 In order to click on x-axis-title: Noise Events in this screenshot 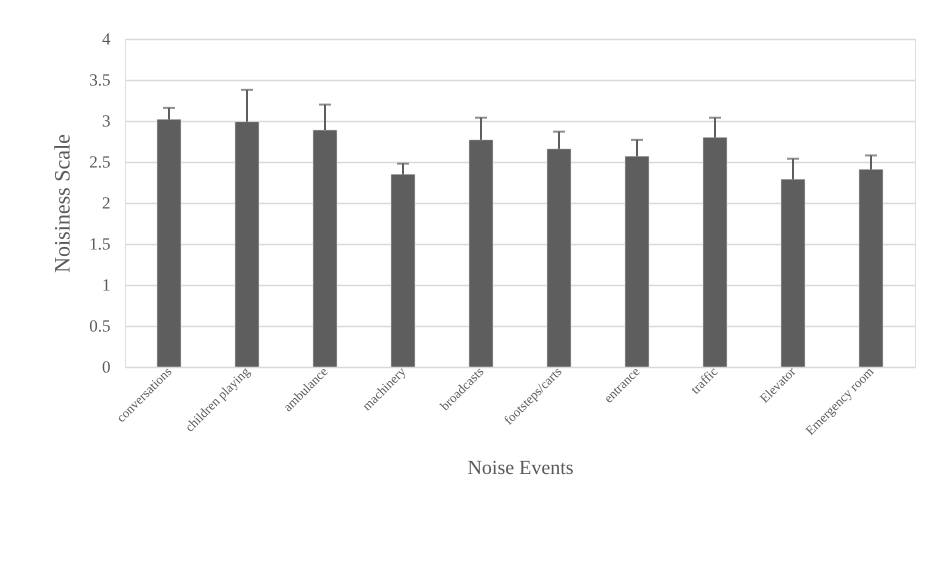, I will do `click(520, 467)`.